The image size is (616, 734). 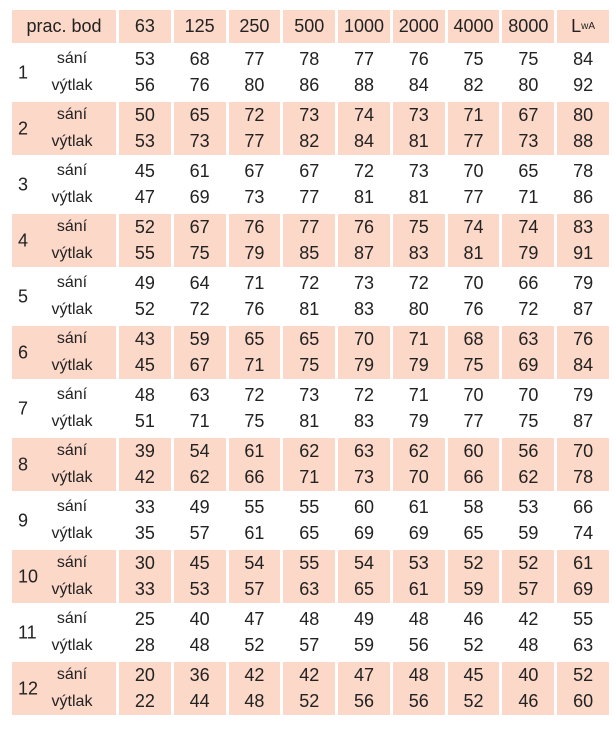 What do you see at coordinates (144, 506) in the screenshot?
I see `intake-value: 33` at bounding box center [144, 506].